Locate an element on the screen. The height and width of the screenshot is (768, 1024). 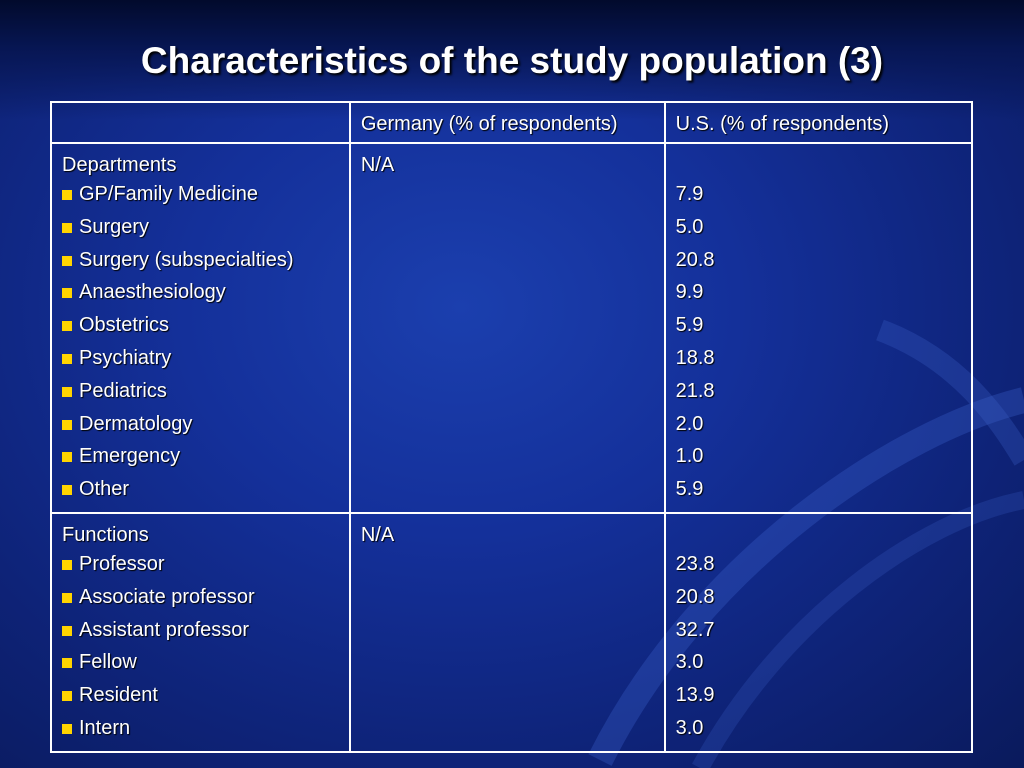
list-item: Associate professor is located at coordinates (200, 597).